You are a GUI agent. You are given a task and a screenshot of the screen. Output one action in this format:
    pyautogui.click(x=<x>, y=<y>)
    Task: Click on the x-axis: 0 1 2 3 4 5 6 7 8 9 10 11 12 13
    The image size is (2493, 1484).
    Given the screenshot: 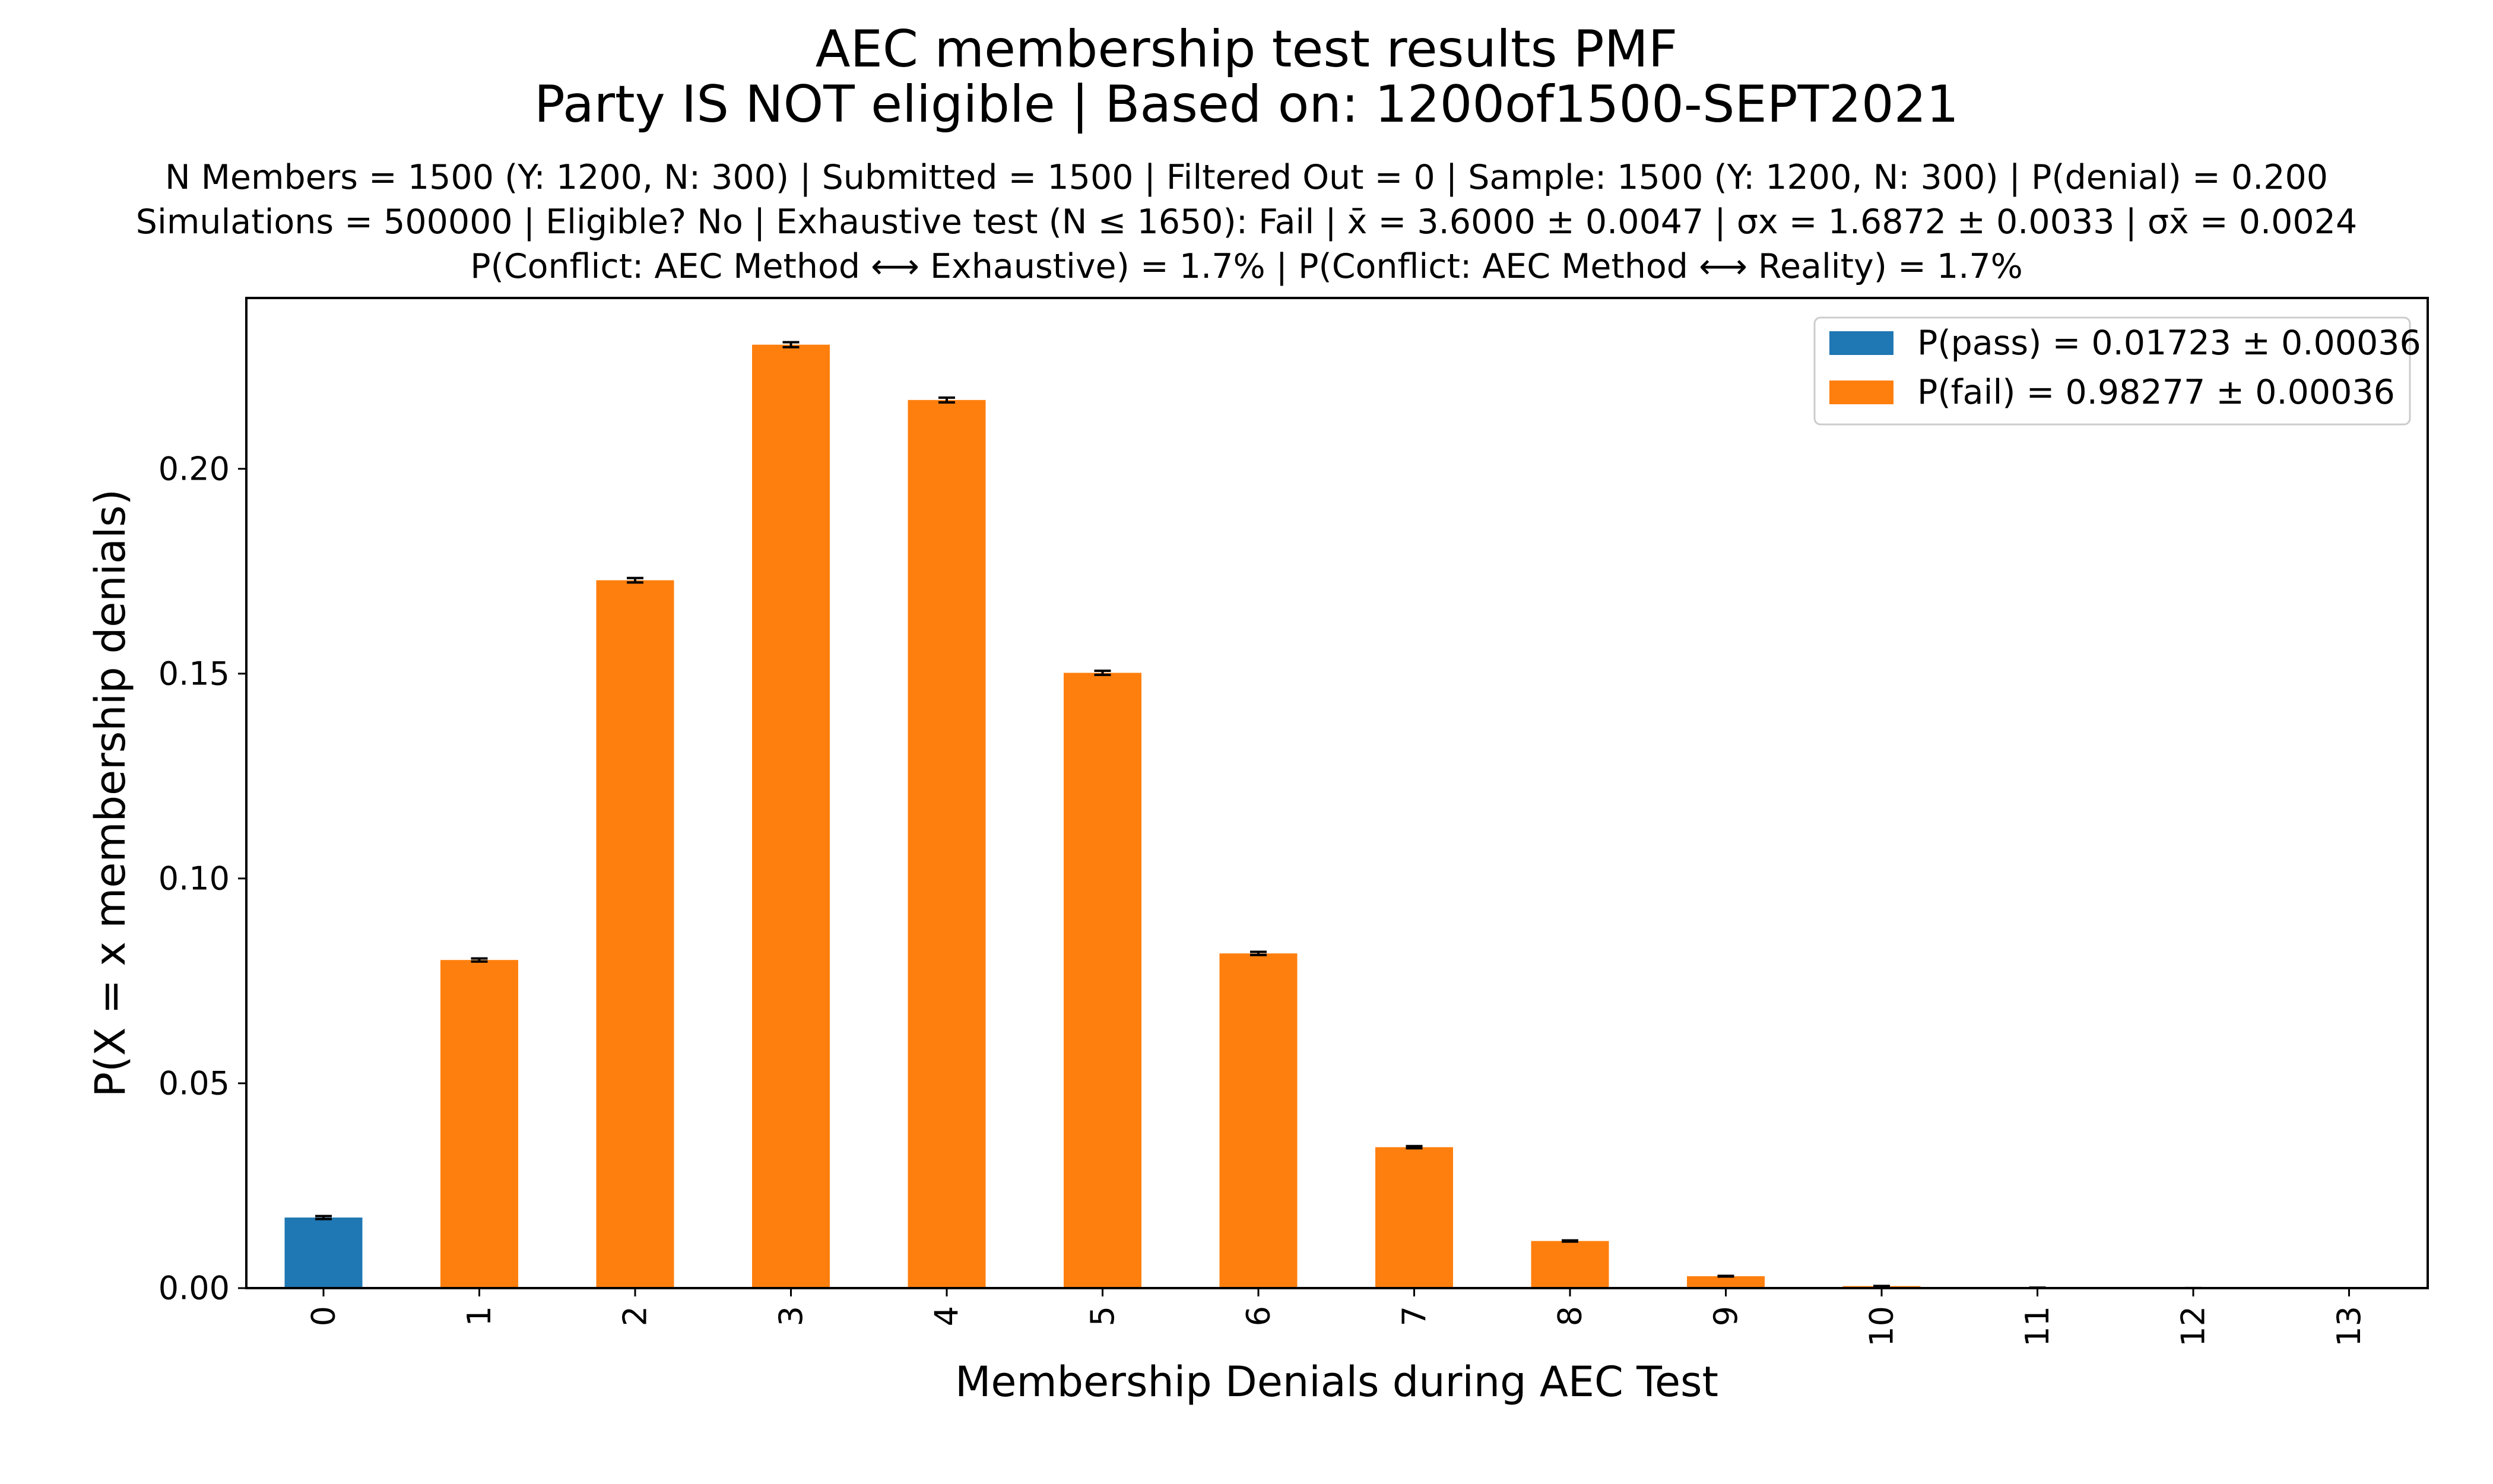 What is the action you would take?
    pyautogui.click(x=1336, y=1317)
    